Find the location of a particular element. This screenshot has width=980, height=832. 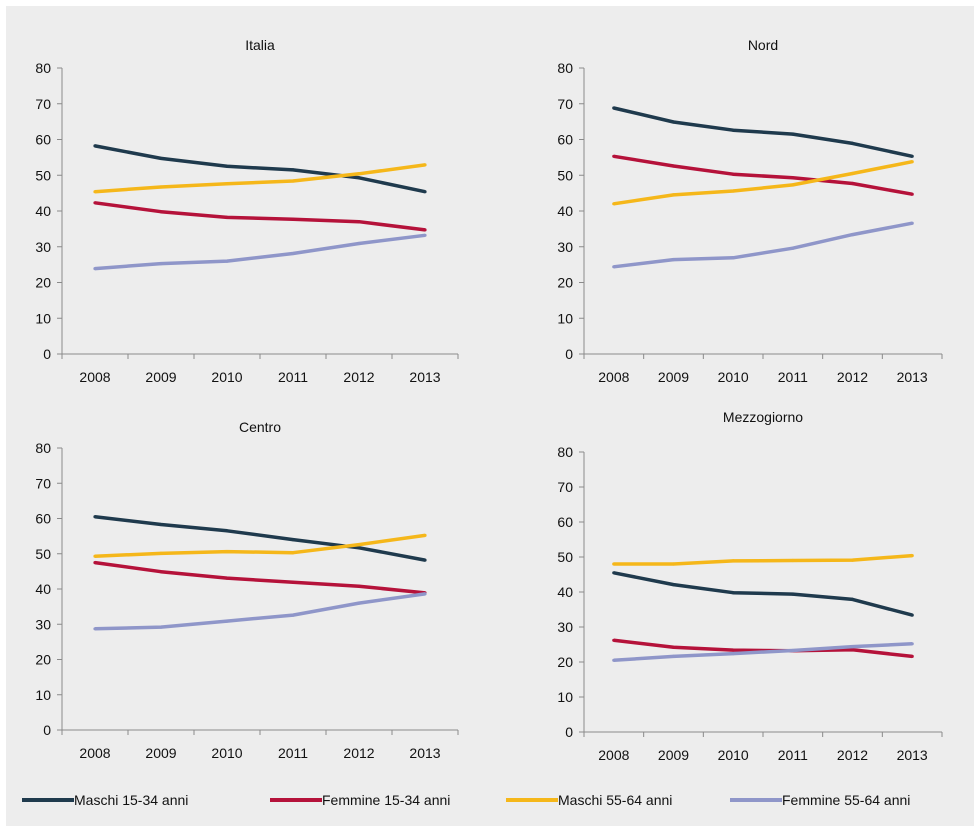

x-tick-label-mezzogiorno: 2012 is located at coordinates (852, 755).